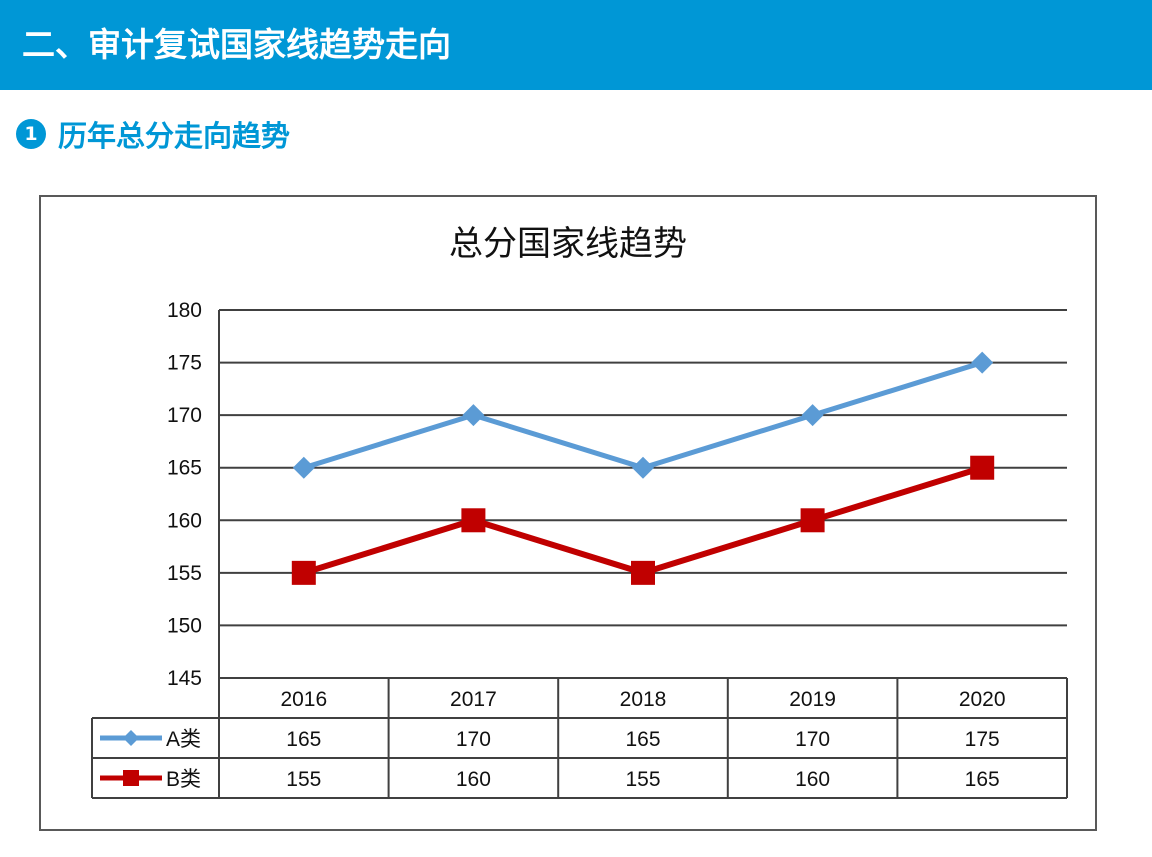 This screenshot has height=857, width=1152. Describe the element at coordinates (184, 678) in the screenshot. I see `y-tick-label: 145` at that location.